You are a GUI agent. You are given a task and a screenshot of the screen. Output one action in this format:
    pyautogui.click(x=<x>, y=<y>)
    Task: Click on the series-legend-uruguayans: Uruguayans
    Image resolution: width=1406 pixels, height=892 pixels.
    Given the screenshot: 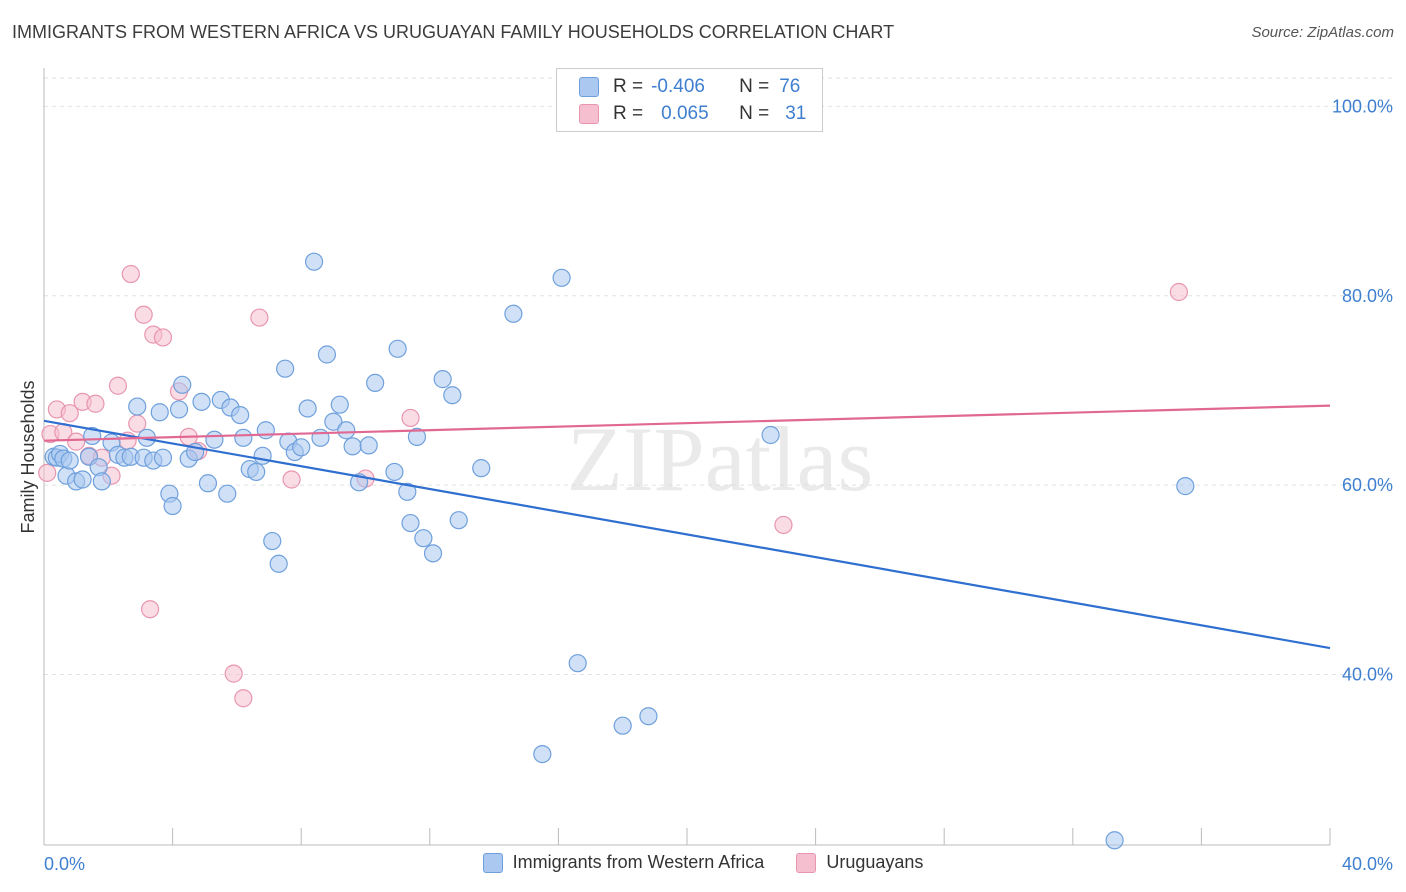 What is the action you would take?
    pyautogui.click(x=859, y=862)
    